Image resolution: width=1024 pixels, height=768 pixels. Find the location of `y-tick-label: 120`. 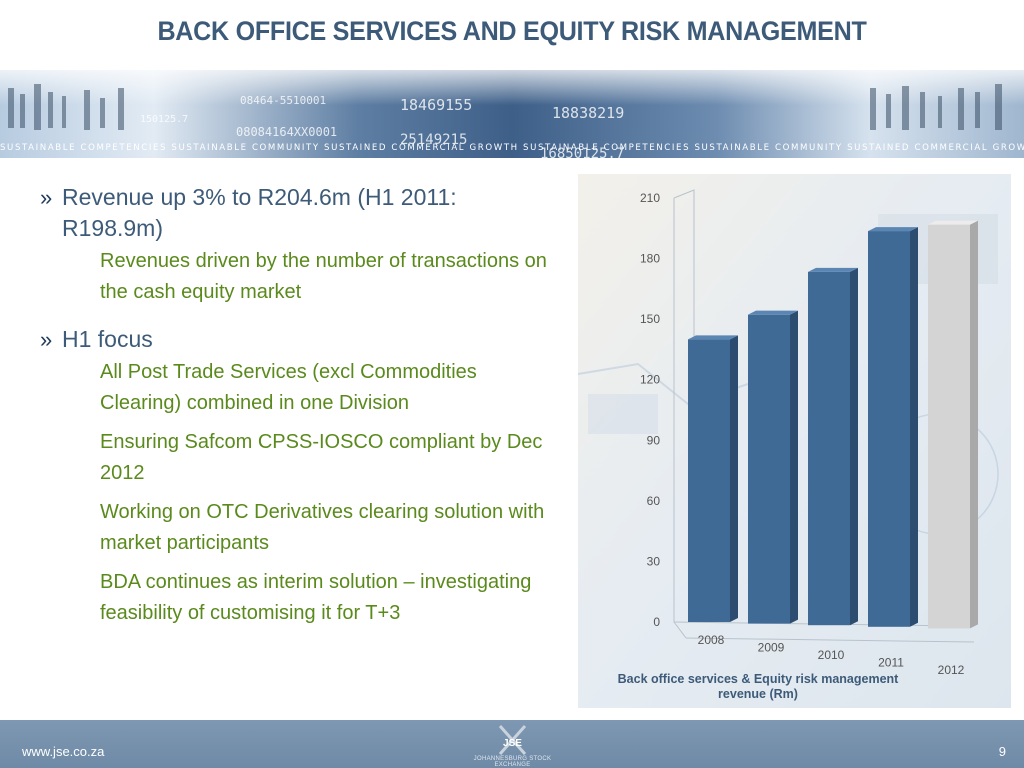

y-tick-label: 120 is located at coordinates (650, 380).